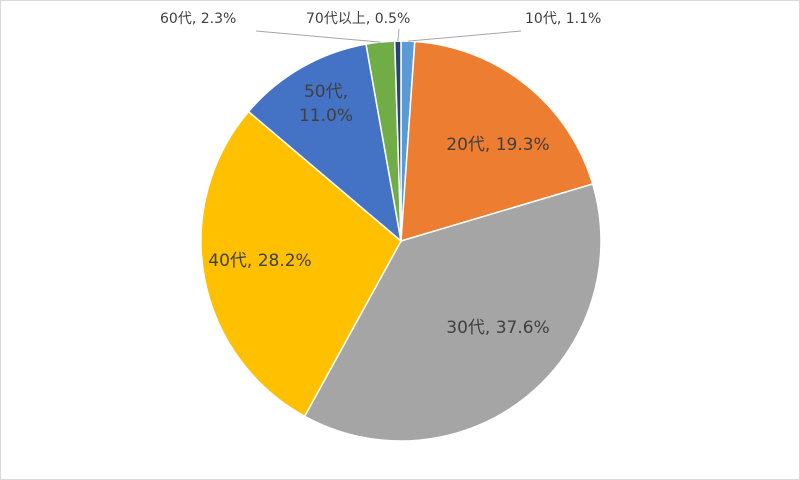 The height and width of the screenshot is (480, 800). What do you see at coordinates (259, 261) in the screenshot?
I see `data-label-4: 40代, 28.2%` at bounding box center [259, 261].